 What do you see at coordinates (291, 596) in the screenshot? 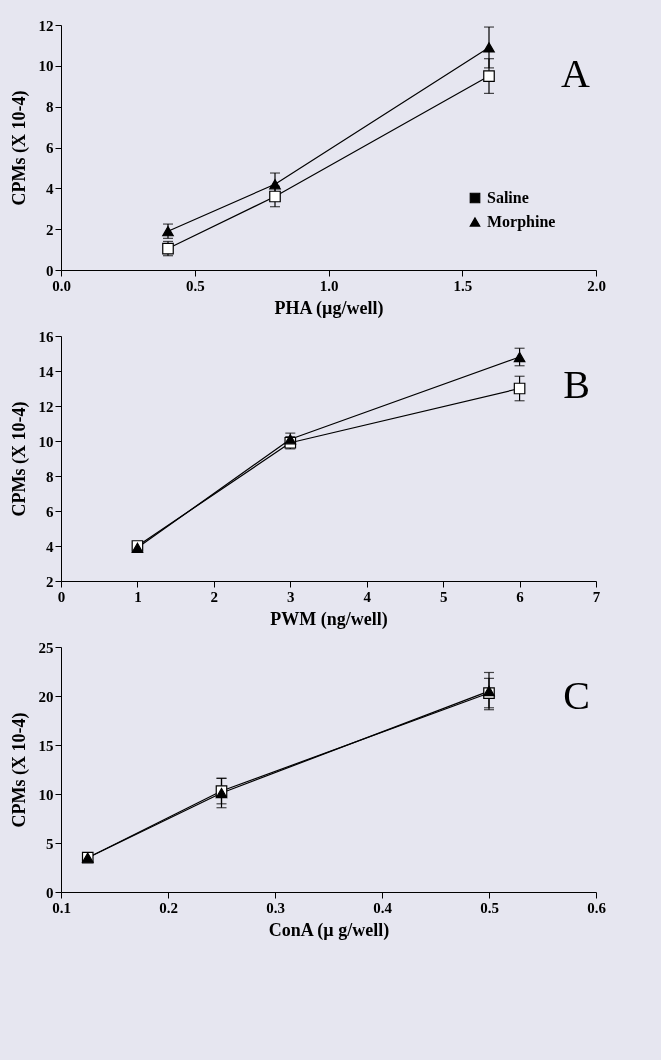
I see `x-tick-label: 3` at bounding box center [291, 596].